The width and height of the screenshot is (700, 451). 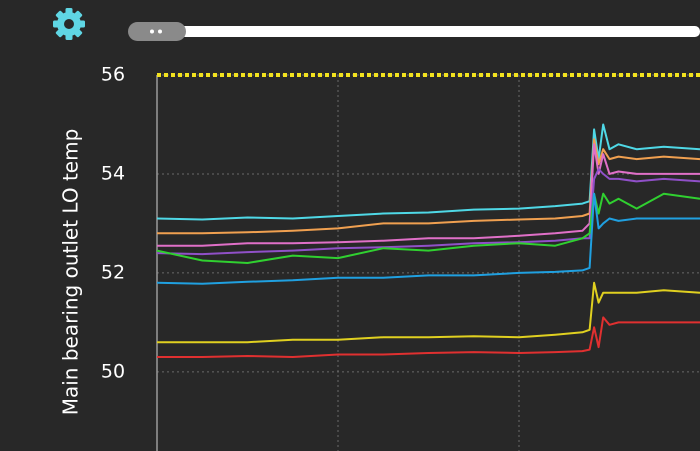 What do you see at coordinates (113, 75) in the screenshot?
I see `y-tick-label: 56` at bounding box center [113, 75].